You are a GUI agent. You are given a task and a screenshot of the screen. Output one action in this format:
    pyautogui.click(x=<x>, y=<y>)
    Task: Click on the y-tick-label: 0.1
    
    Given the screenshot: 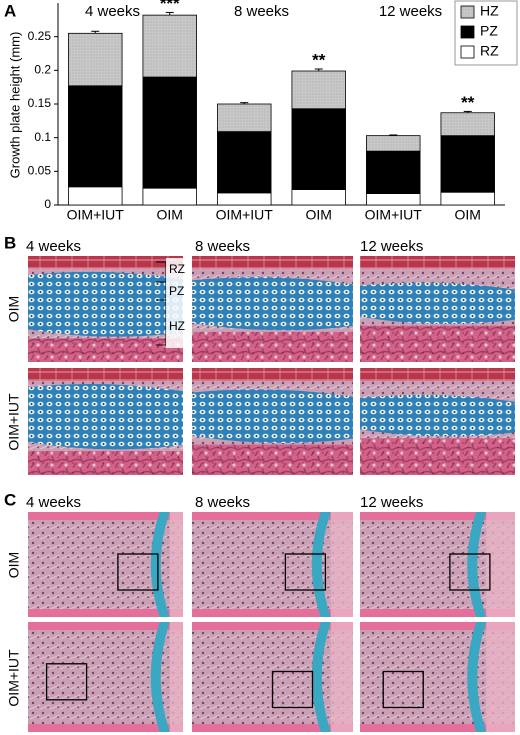 What is the action you would take?
    pyautogui.click(x=42, y=137)
    